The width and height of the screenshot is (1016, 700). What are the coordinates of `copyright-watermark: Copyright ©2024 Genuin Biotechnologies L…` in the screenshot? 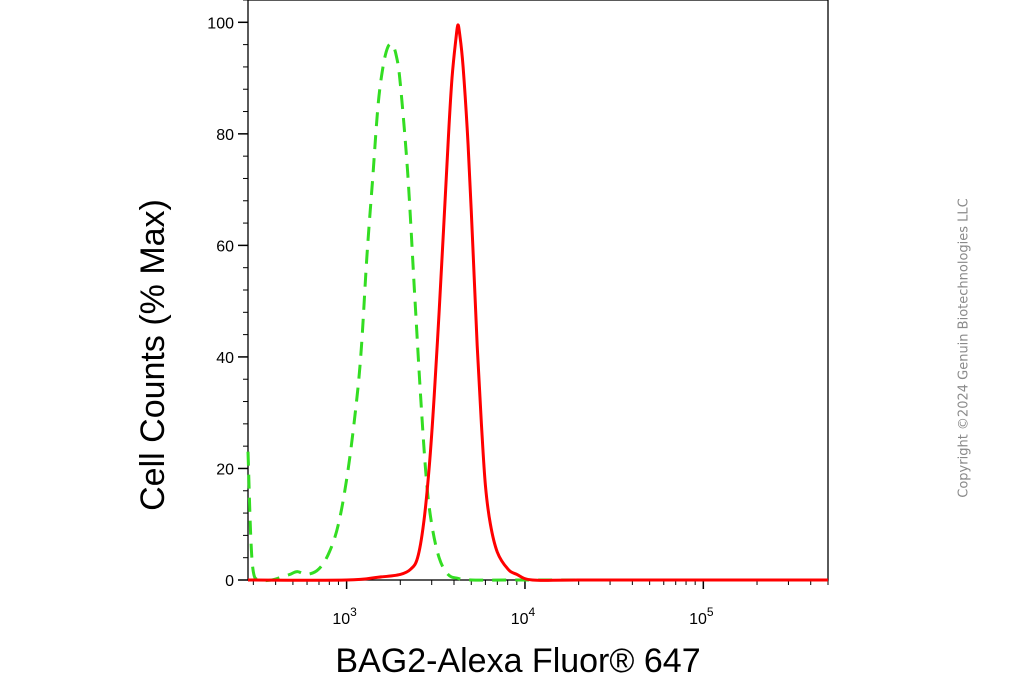 It's located at (964, 348).